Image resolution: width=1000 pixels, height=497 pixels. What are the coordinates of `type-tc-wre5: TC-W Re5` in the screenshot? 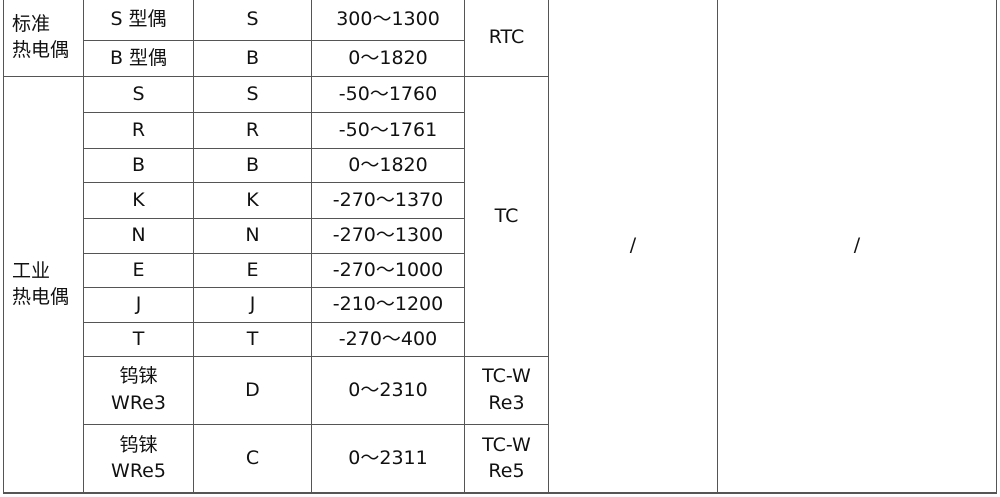 It's located at (506, 458).